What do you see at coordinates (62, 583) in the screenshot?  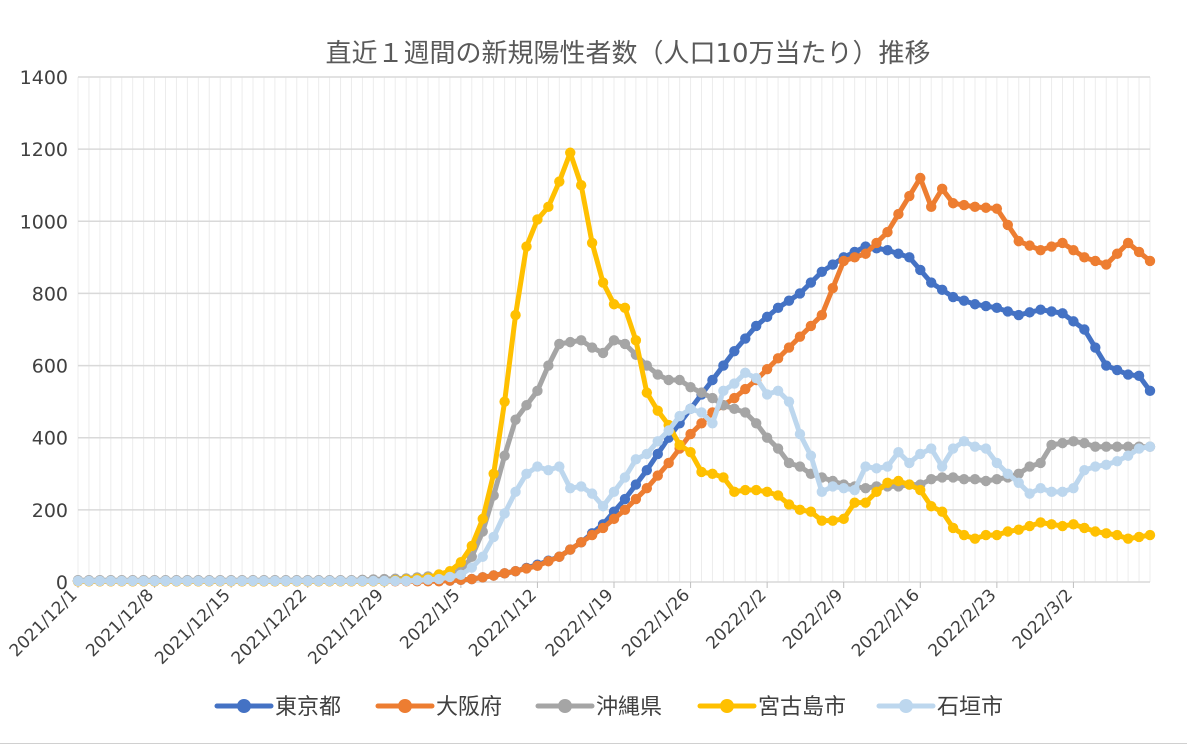 I see `y-tick-label: 0` at bounding box center [62, 583].